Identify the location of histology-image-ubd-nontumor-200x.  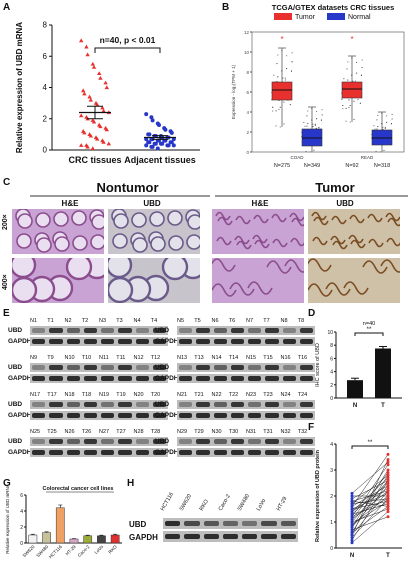
(154, 231).